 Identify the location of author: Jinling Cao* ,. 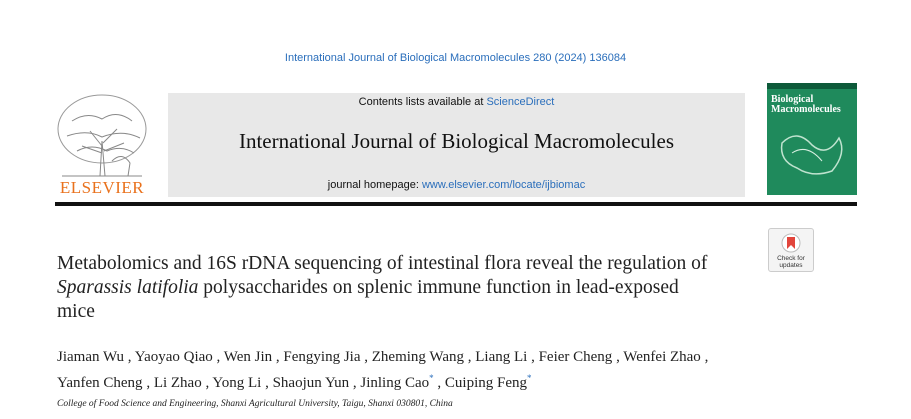
(401, 382).